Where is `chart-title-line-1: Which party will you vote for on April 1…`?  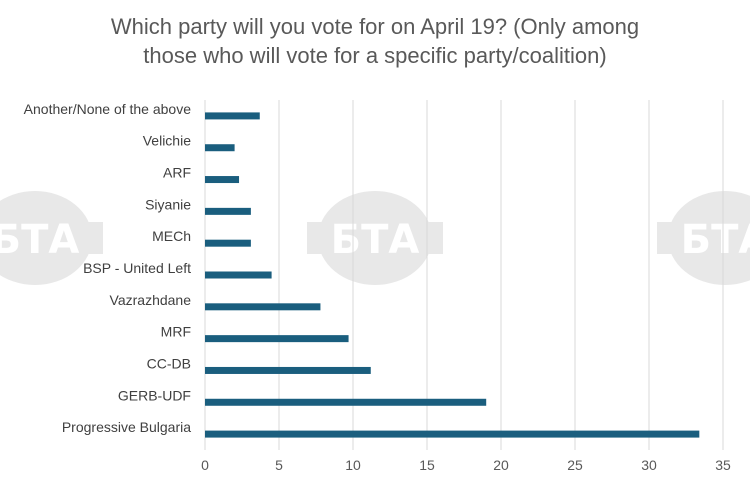
chart-title-line-1: Which party will you vote for on April 1… is located at coordinates (375, 26).